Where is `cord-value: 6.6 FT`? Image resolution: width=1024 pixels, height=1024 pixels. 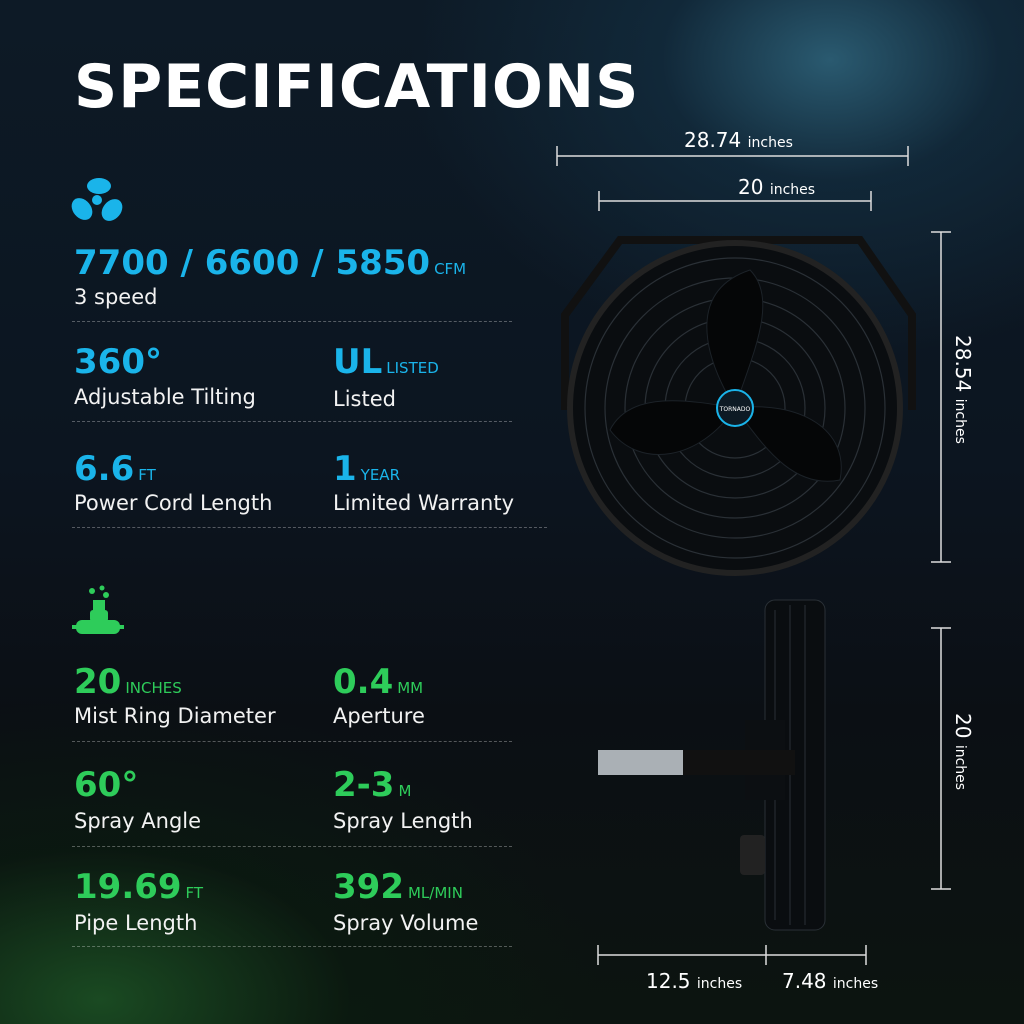
cord-value: 6.6 FT is located at coordinates (115, 469).